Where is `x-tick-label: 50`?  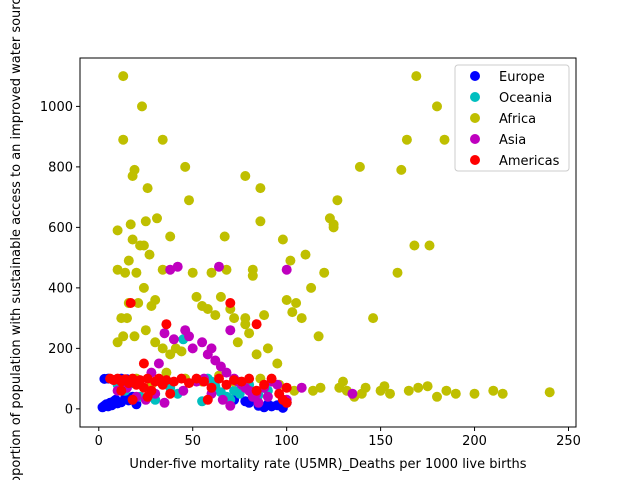 x-tick-label: 50 is located at coordinates (192, 441).